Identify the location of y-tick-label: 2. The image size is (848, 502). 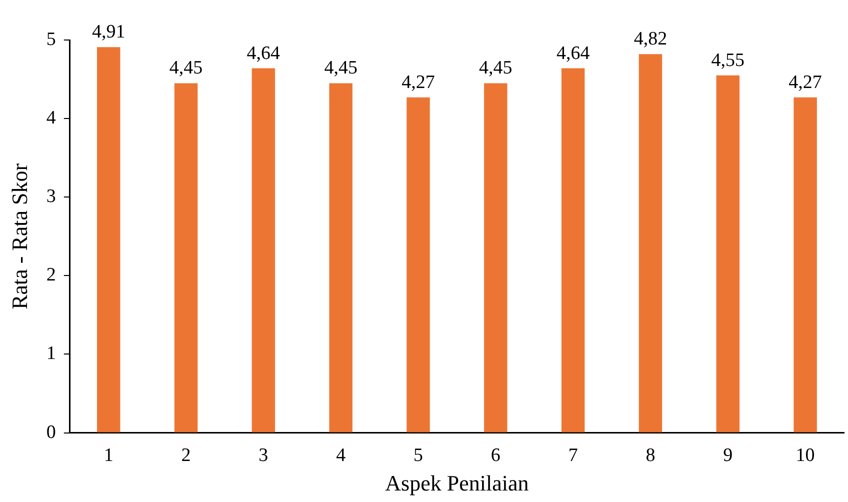
(51, 275).